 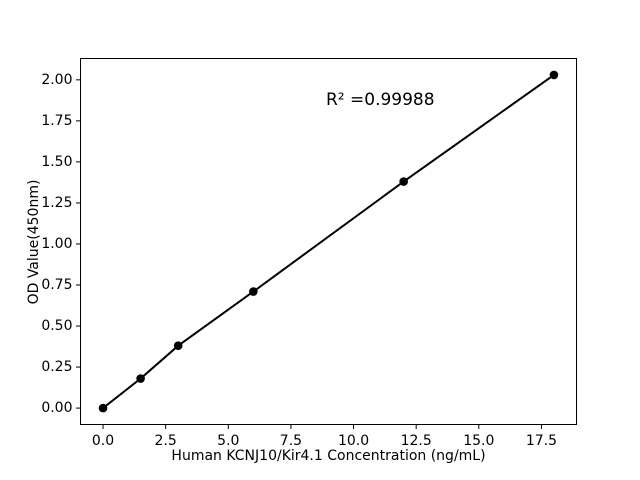 I want to click on y-tick-label: 0.75, so click(x=57, y=284).